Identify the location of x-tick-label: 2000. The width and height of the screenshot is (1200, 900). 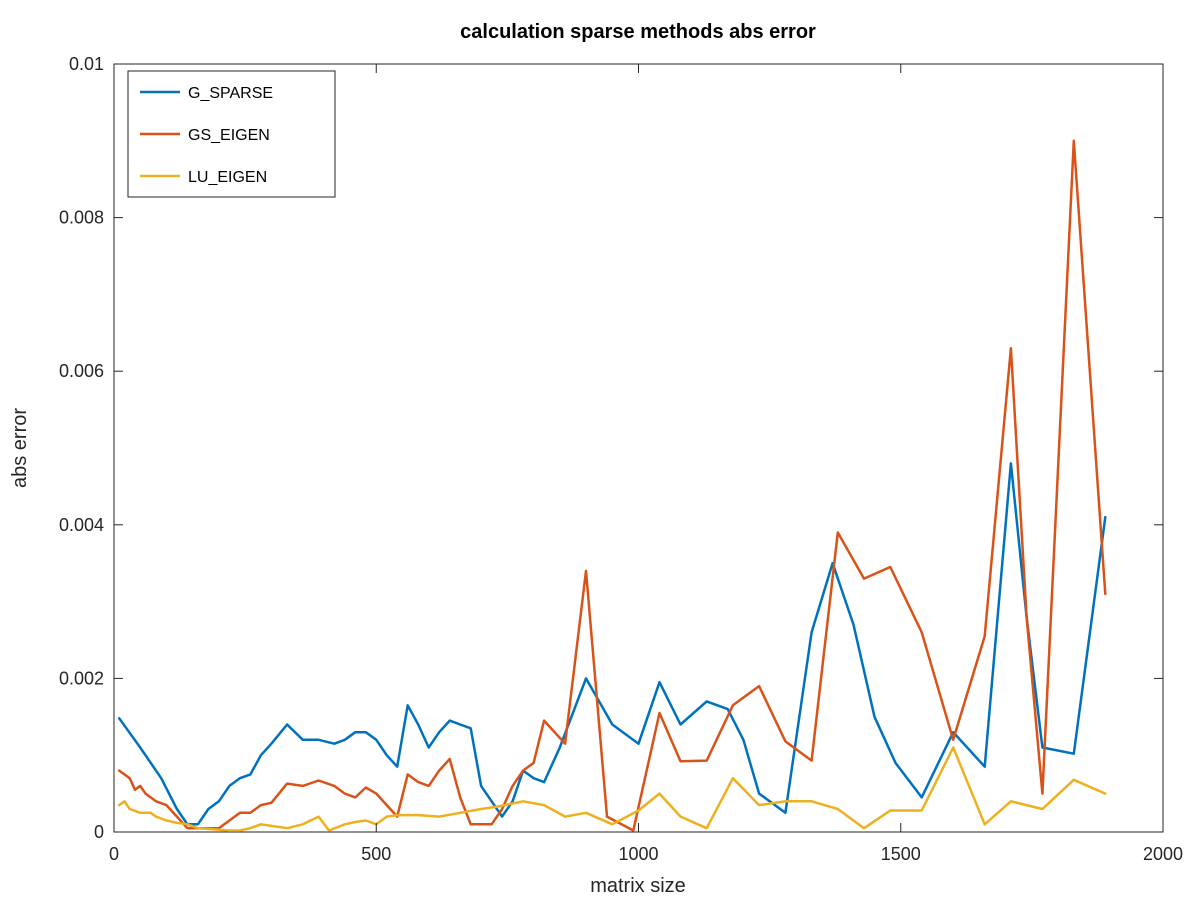
(1163, 854).